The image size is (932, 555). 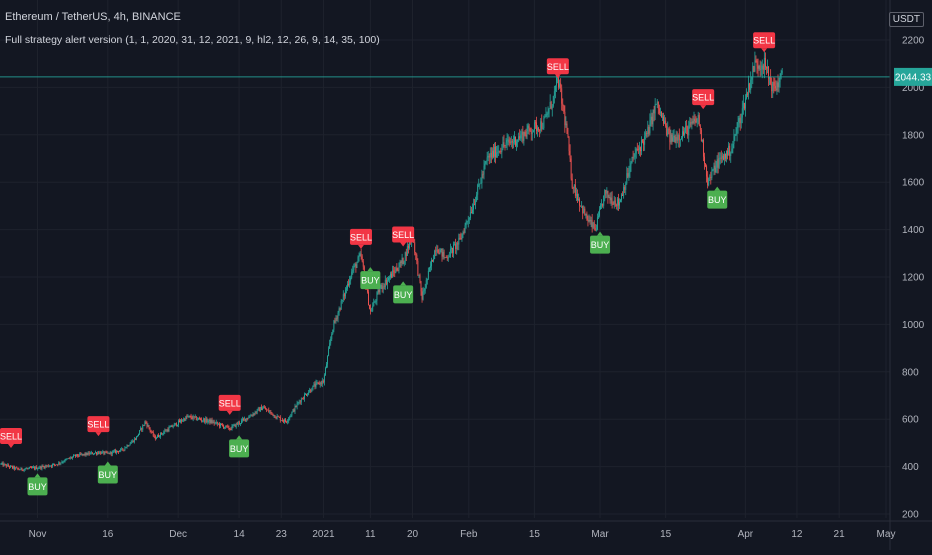 What do you see at coordinates (240, 534) in the screenshot?
I see `x-tick-label: 14` at bounding box center [240, 534].